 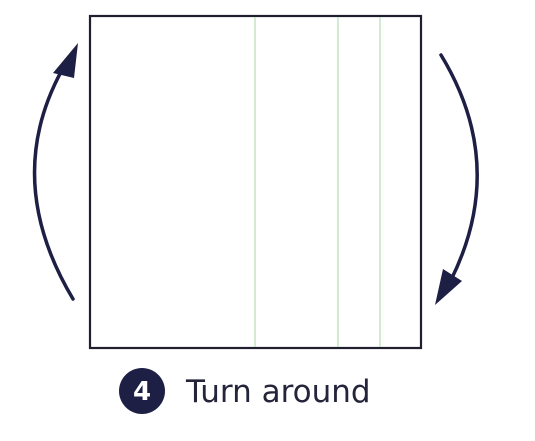 I want to click on right-arrow-head, so click(x=448, y=287).